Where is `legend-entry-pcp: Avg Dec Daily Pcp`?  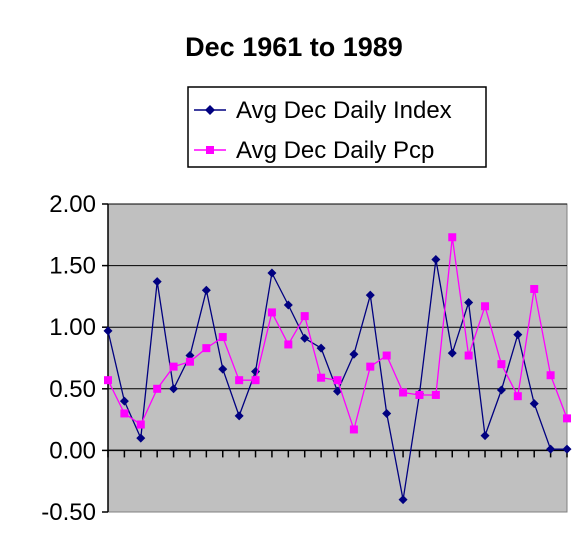 legend-entry-pcp: Avg Dec Daily Pcp is located at coordinates (314, 150).